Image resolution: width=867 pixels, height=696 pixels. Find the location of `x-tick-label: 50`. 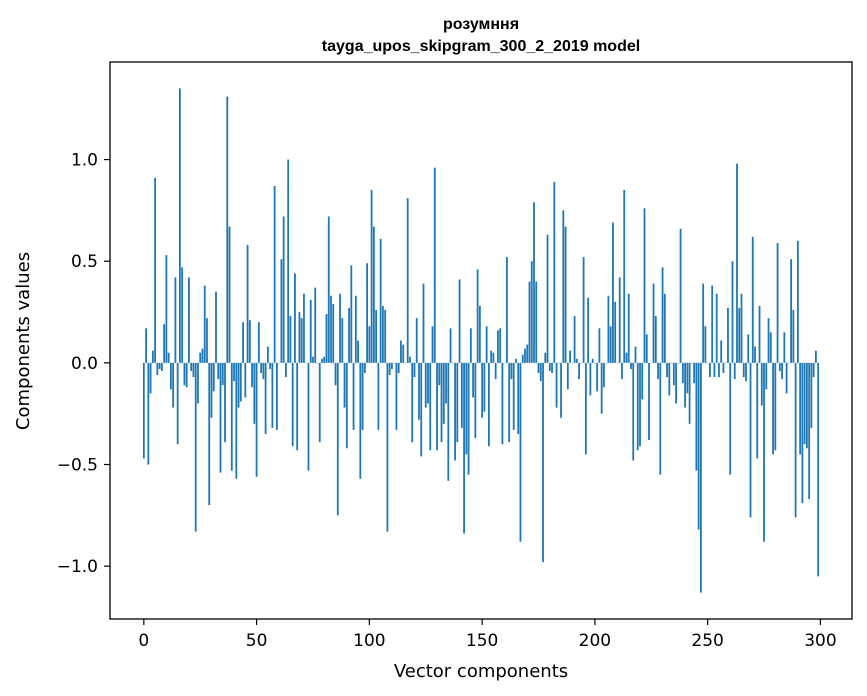

x-tick-label: 50 is located at coordinates (257, 641).